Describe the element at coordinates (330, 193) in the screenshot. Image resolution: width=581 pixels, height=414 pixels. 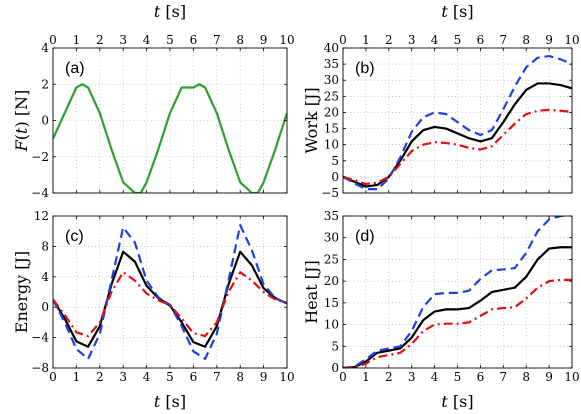
I see `y-tick-label: −5` at that location.